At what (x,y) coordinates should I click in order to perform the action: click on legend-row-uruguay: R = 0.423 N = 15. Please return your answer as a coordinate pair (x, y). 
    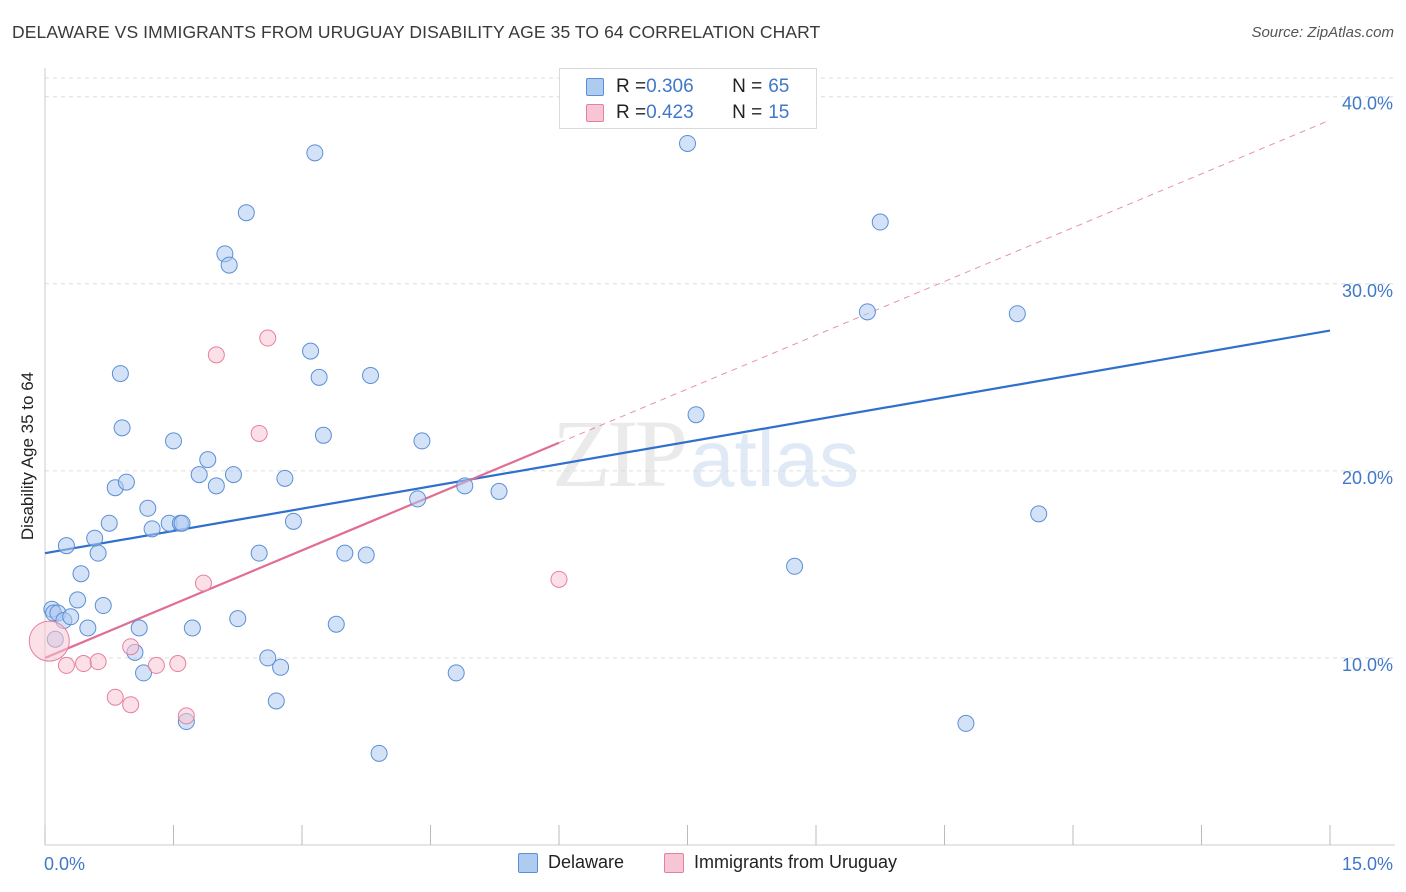
    Looking at the image, I should click on (687, 113).